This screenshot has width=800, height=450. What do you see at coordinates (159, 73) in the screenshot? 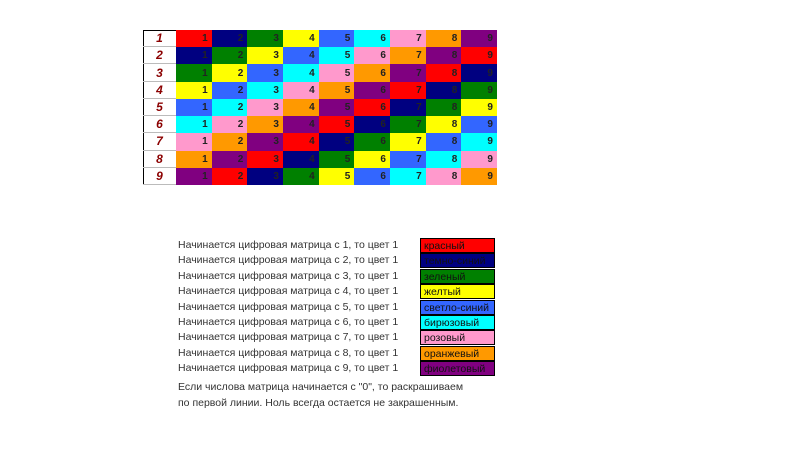
I see `row-label: 3` at bounding box center [159, 73].